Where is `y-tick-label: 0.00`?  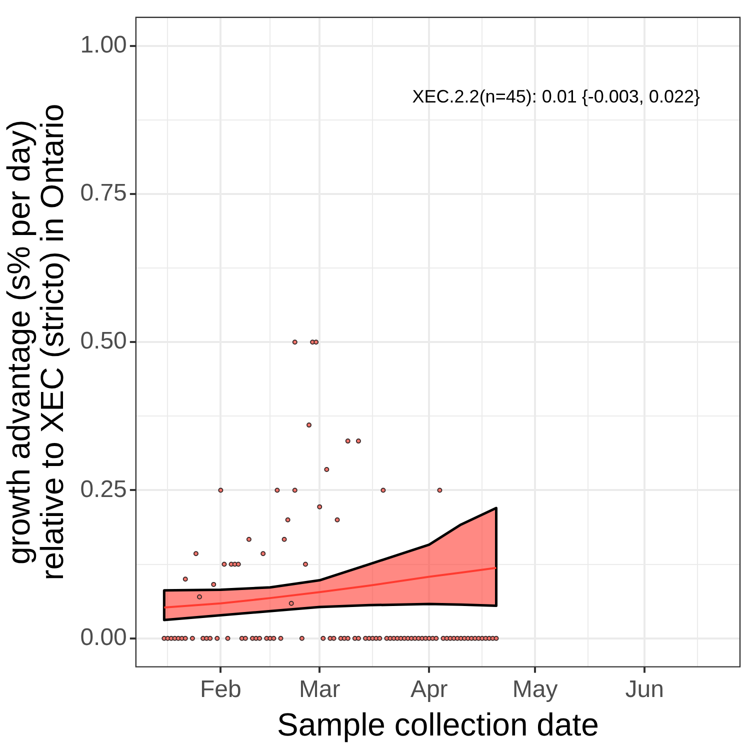
y-tick-label: 0.00 is located at coordinates (103, 637).